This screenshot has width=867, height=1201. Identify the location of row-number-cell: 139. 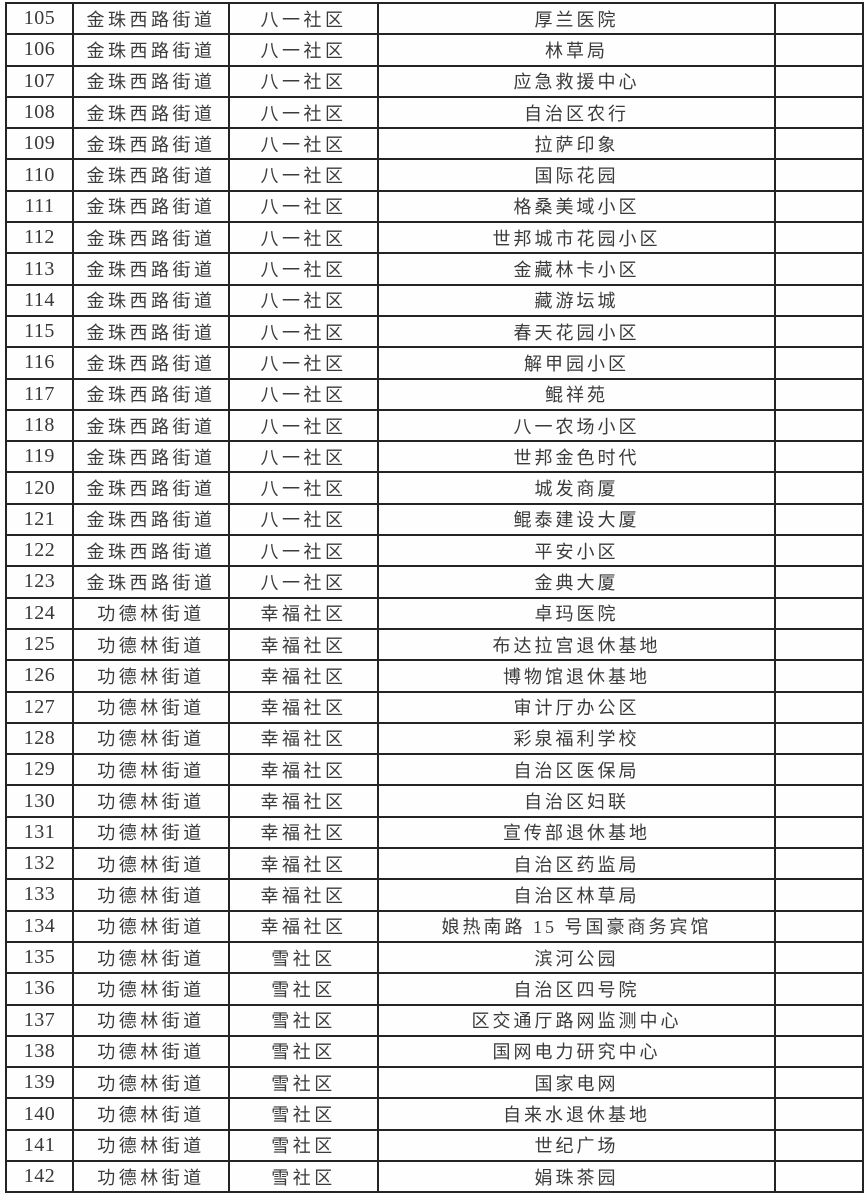
(39, 1083).